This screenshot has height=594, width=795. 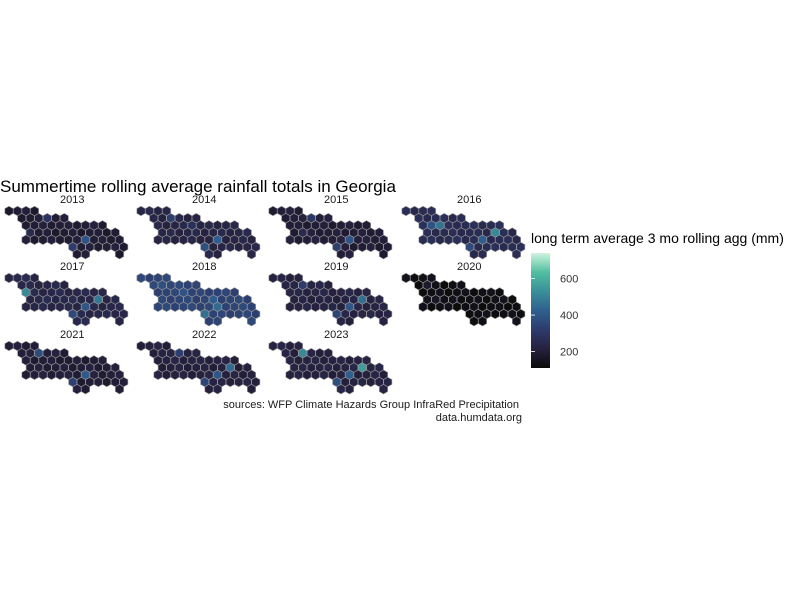 I want to click on facet-label: 2022, so click(x=204, y=335).